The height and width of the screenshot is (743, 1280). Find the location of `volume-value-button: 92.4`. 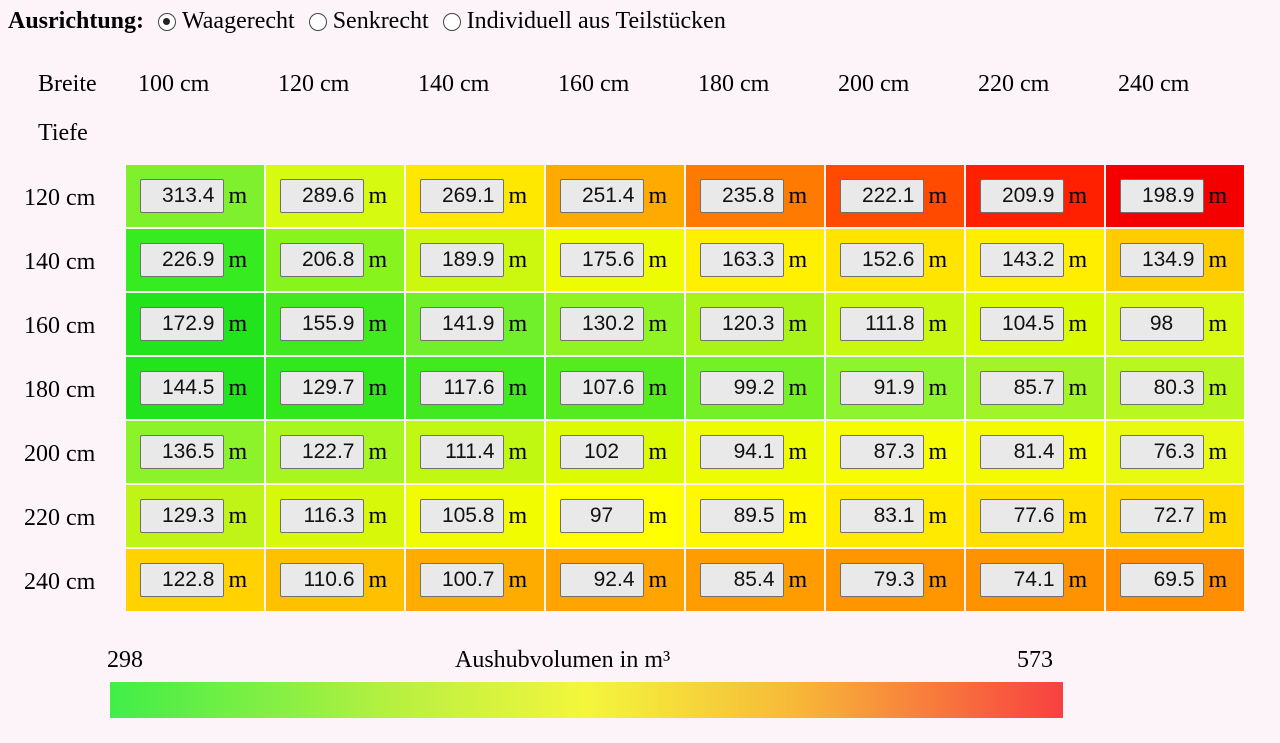

volume-value-button: 92.4 is located at coordinates (601, 580).